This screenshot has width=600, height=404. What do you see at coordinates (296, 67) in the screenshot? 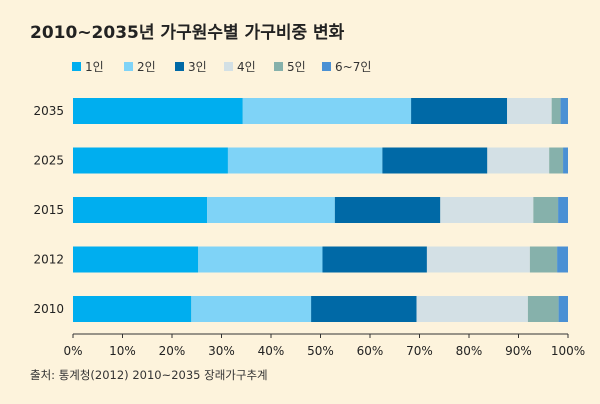
I see `legend-label-5: 5인` at bounding box center [296, 67].